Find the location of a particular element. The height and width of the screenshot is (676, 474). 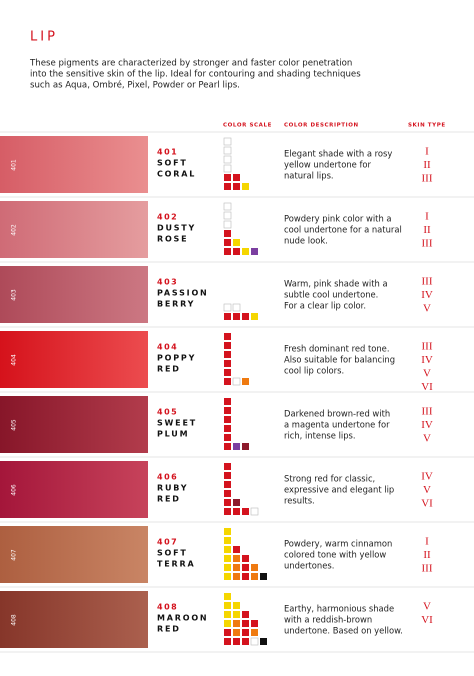

code: 408 is located at coordinates (167, 607).